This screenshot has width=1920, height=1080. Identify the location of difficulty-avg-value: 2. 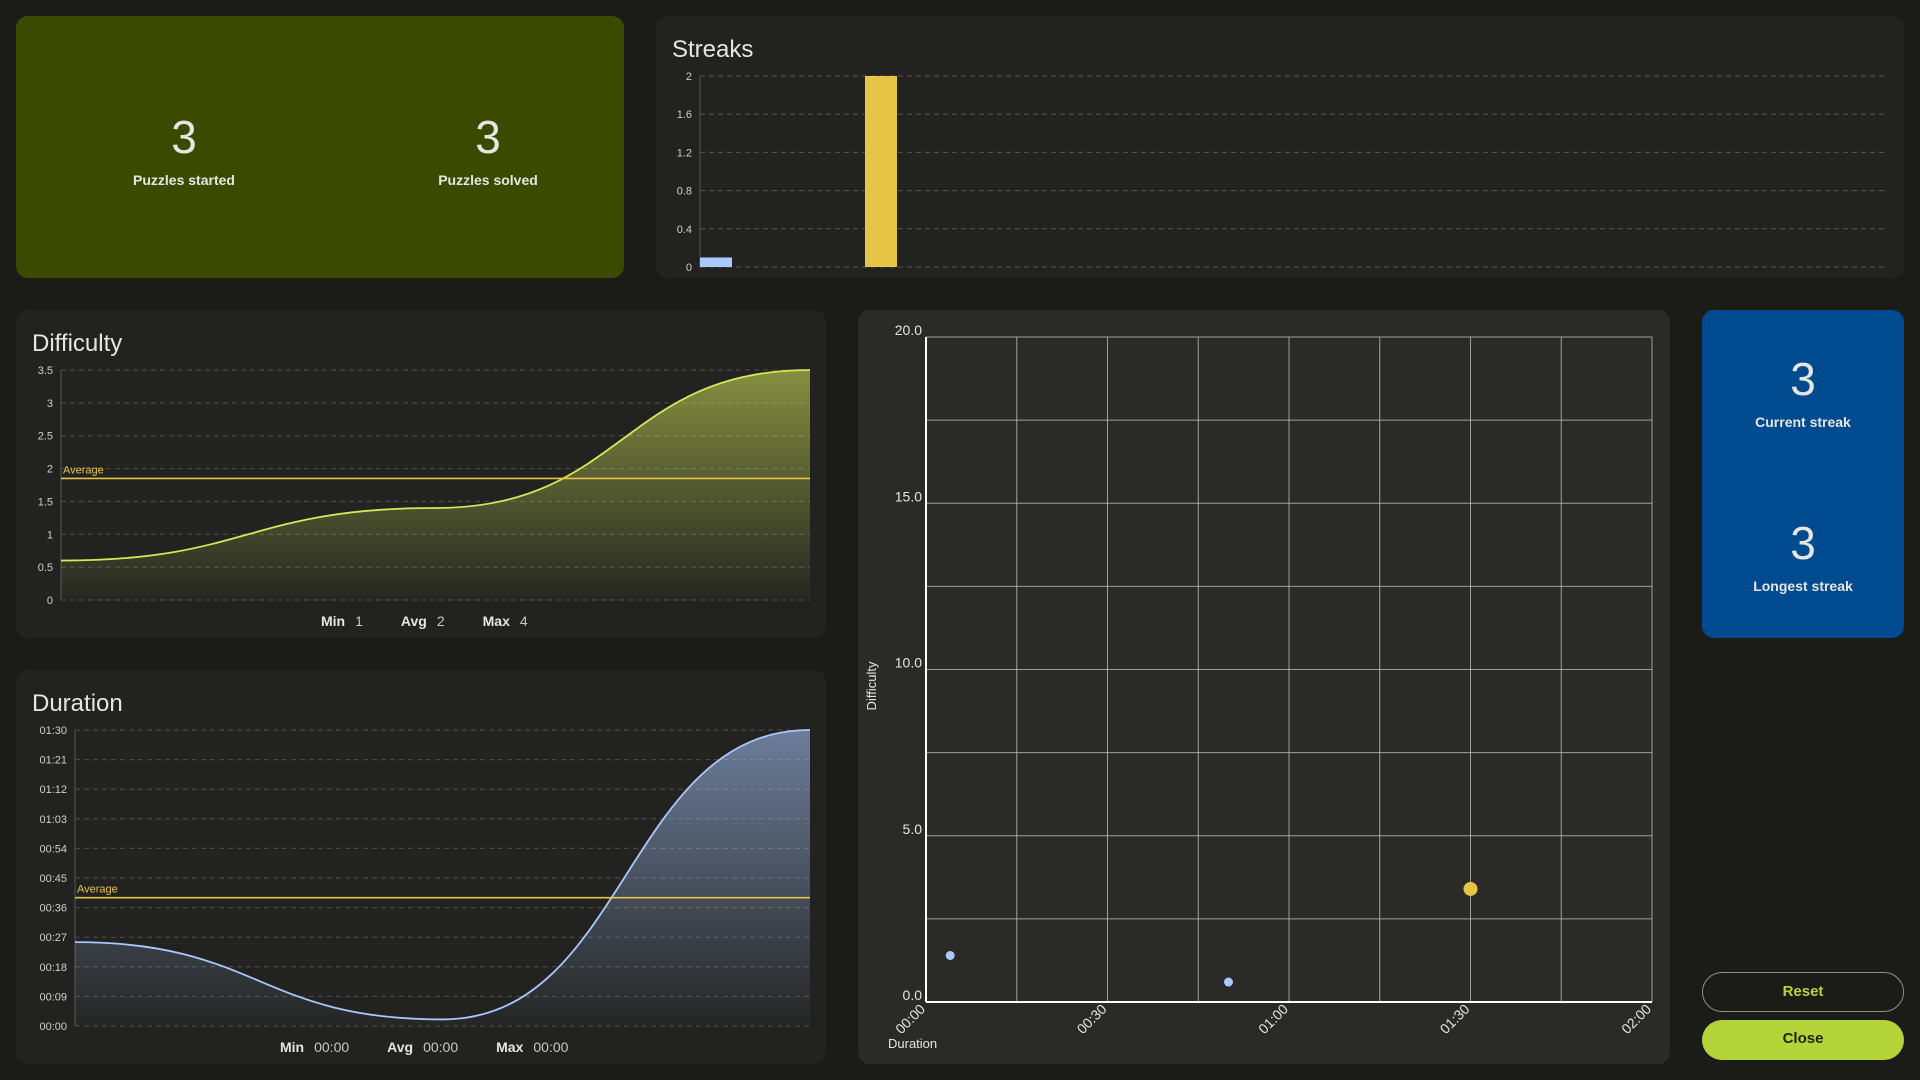
(440, 621).